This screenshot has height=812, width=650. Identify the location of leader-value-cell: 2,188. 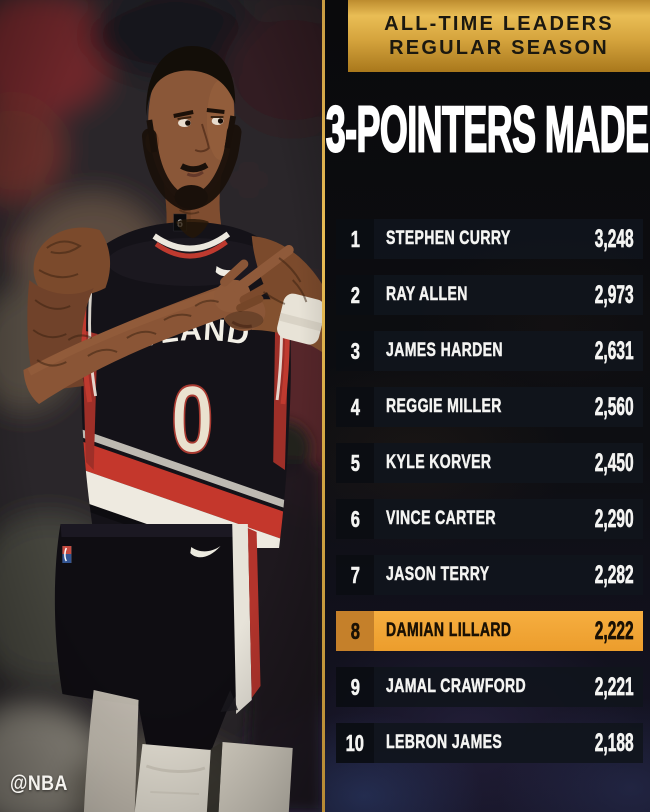
(607, 743).